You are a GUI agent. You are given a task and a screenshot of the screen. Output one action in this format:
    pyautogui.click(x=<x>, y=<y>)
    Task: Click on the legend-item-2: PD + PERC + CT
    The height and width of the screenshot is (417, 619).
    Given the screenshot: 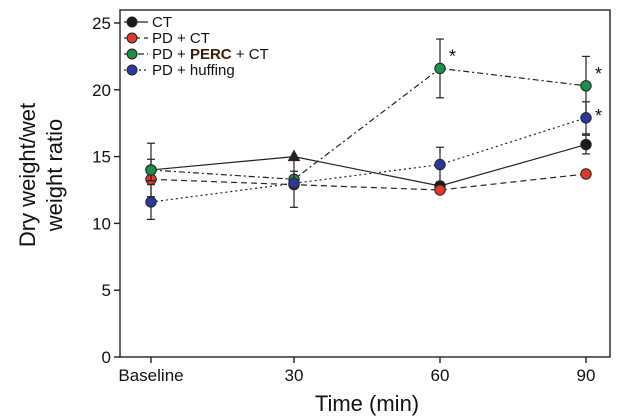 What is the action you would take?
    pyautogui.click(x=196, y=54)
    